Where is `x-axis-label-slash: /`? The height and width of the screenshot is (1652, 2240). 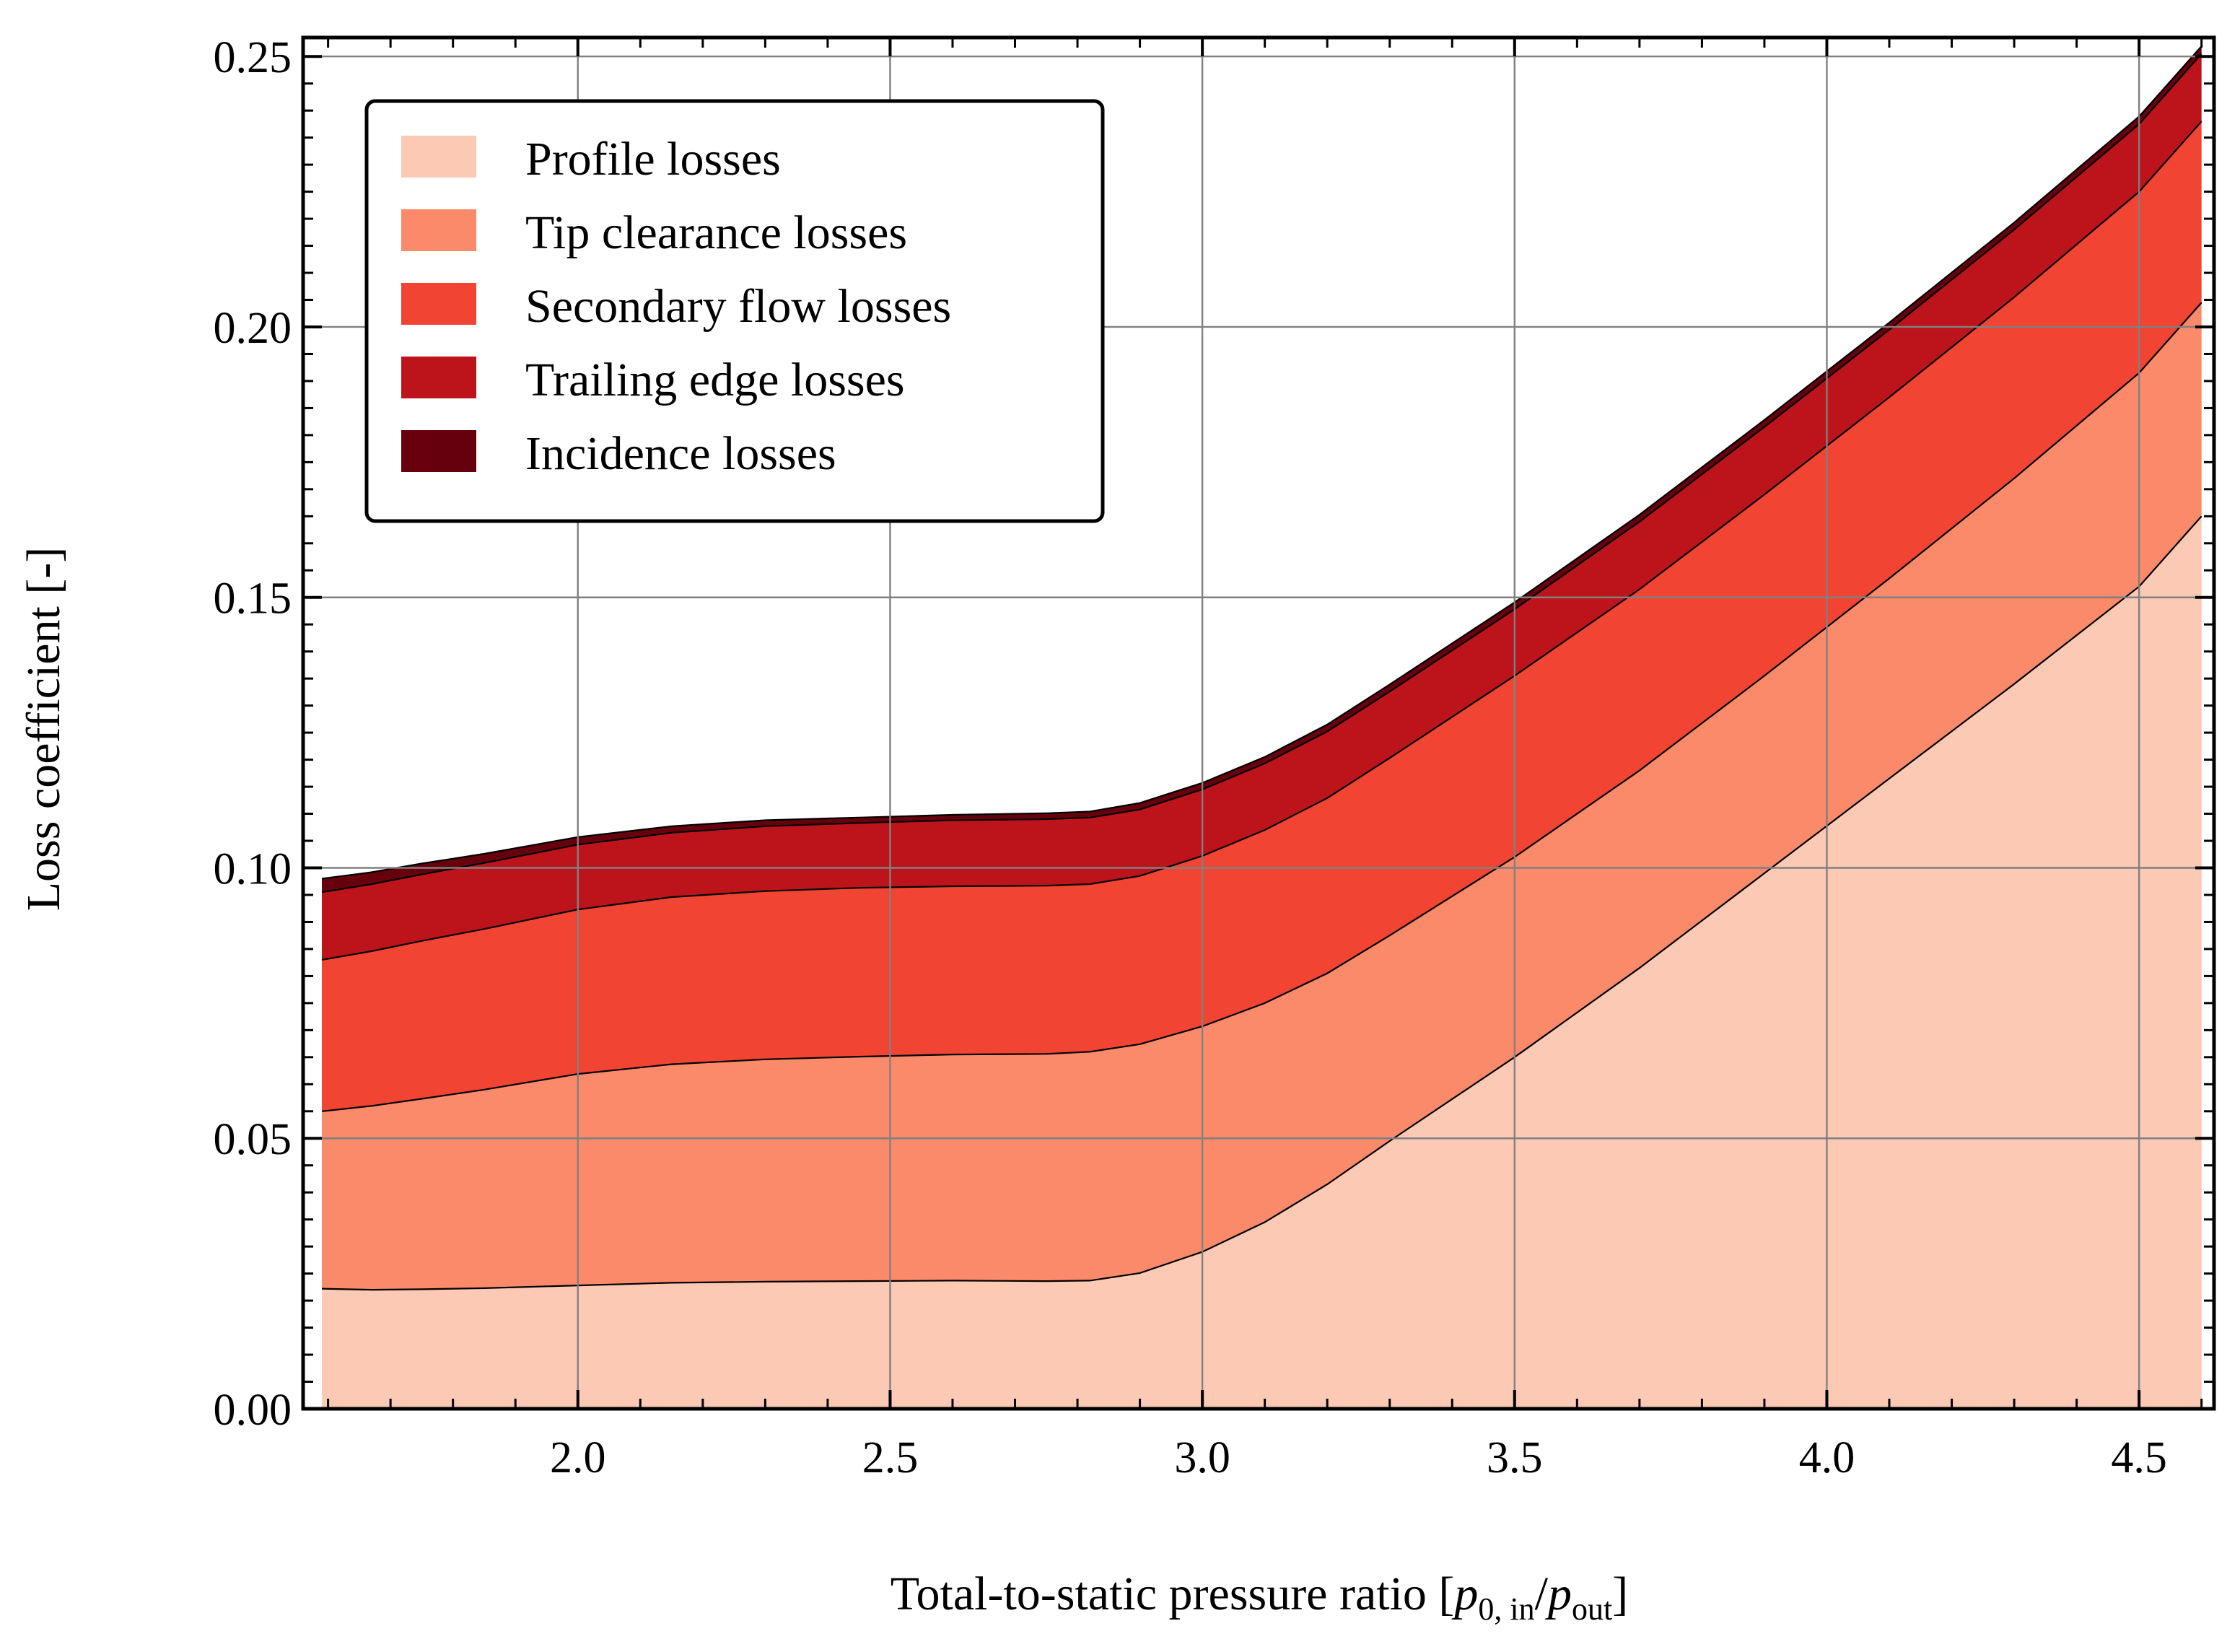
x-axis-label-slash: / is located at coordinates (1542, 1594).